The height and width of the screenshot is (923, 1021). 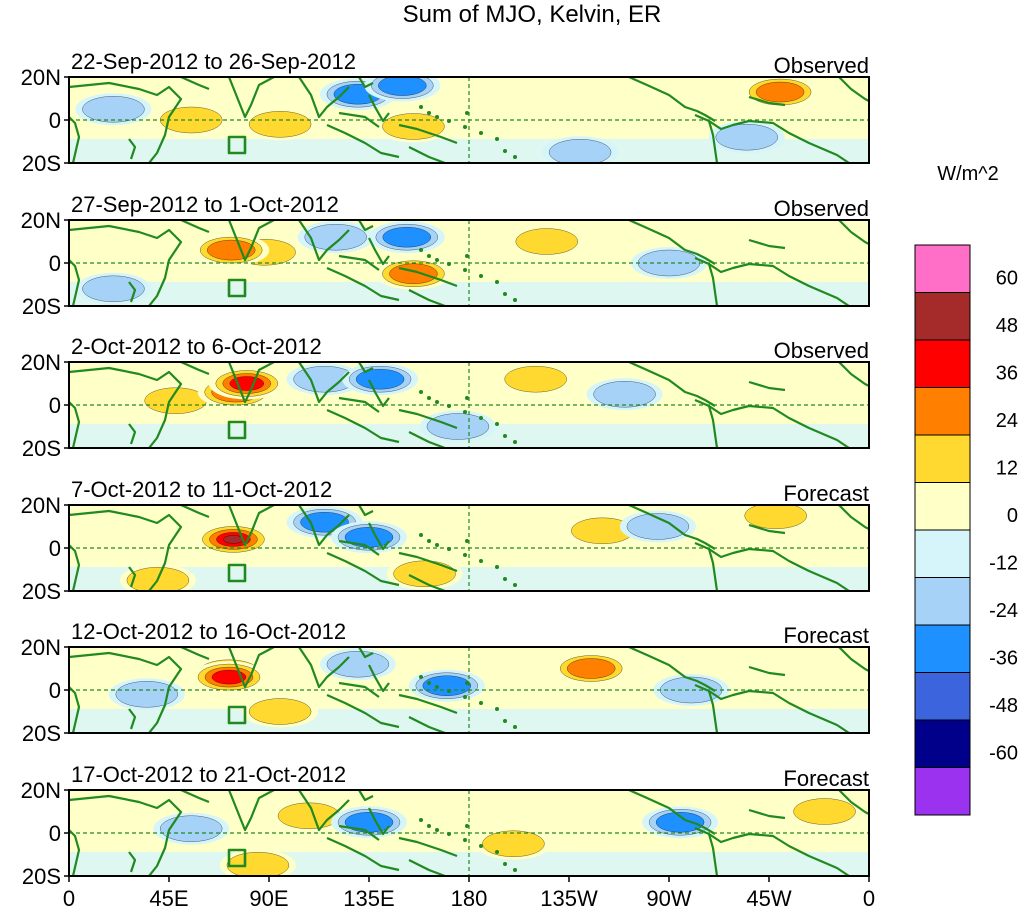 What do you see at coordinates (1003, 706) in the screenshot?
I see `colorbar-level-label: -48` at bounding box center [1003, 706].